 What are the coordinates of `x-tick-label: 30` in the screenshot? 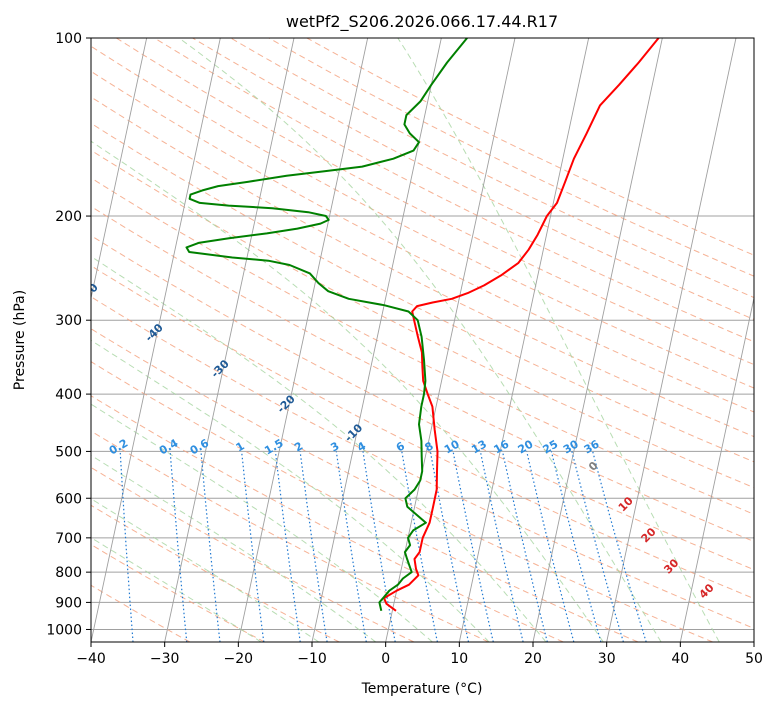 It's located at (607, 659).